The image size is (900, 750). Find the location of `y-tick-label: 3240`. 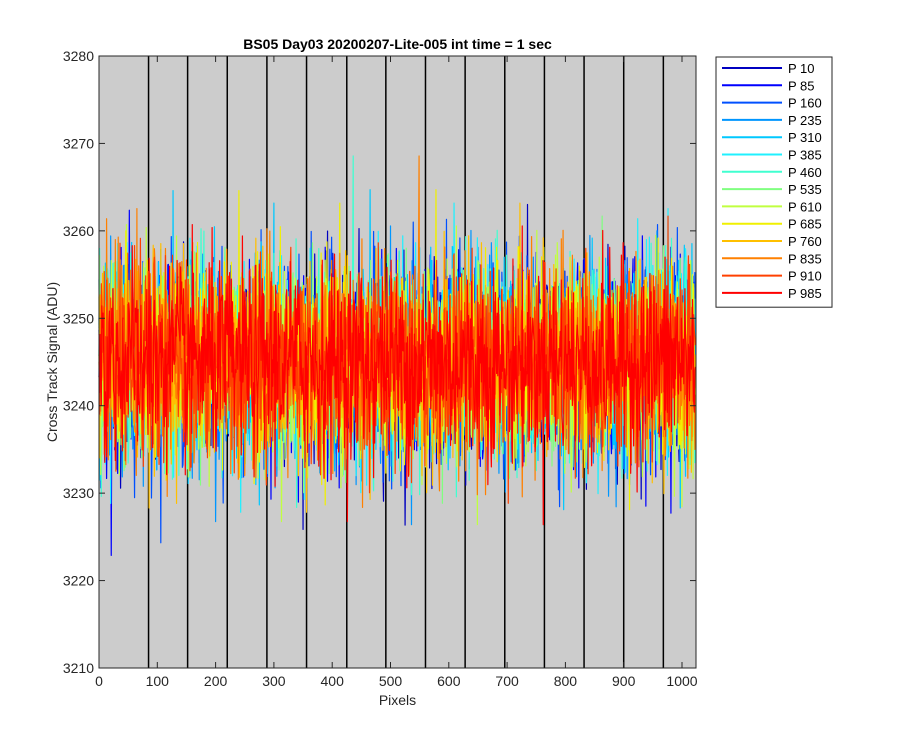

y-tick-label: 3240 is located at coordinates (78, 406).